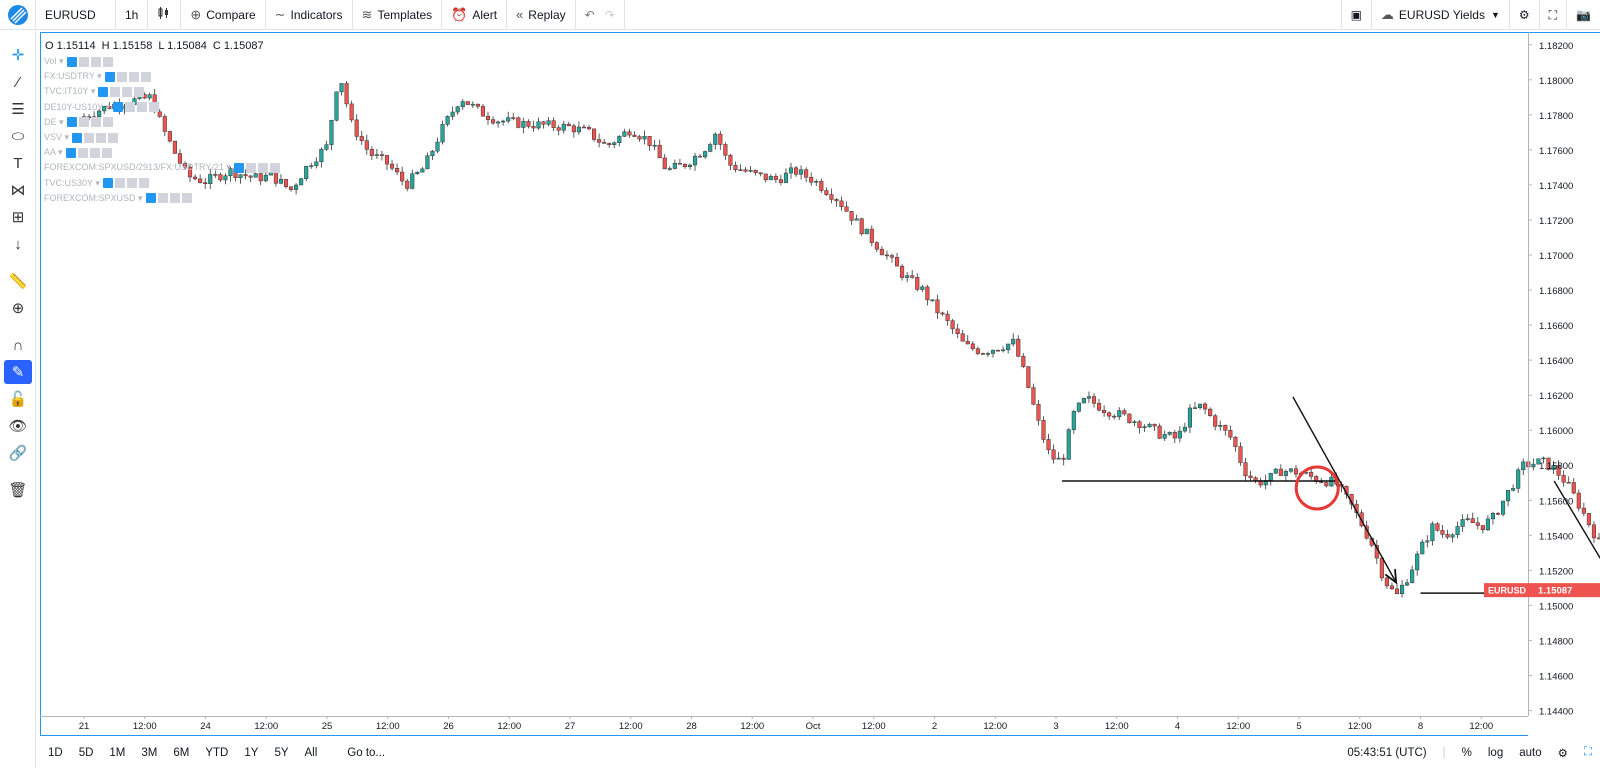 This screenshot has height=768, width=1600. Describe the element at coordinates (251, 752) in the screenshot. I see `range-button: 1Y` at that location.